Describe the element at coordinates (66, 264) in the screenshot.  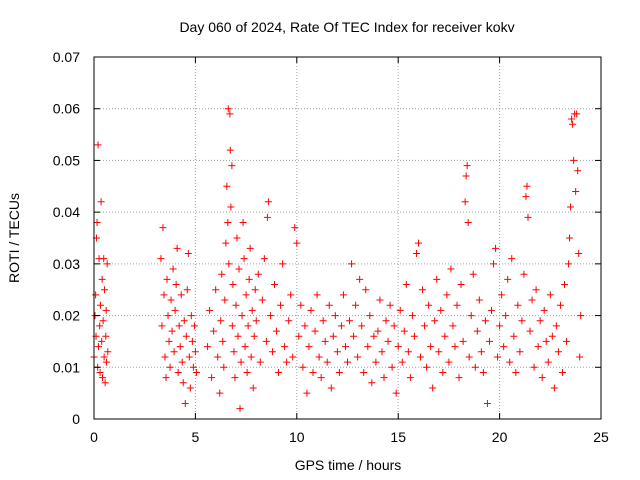
I see `y-tick-label: 0.03` at that location.